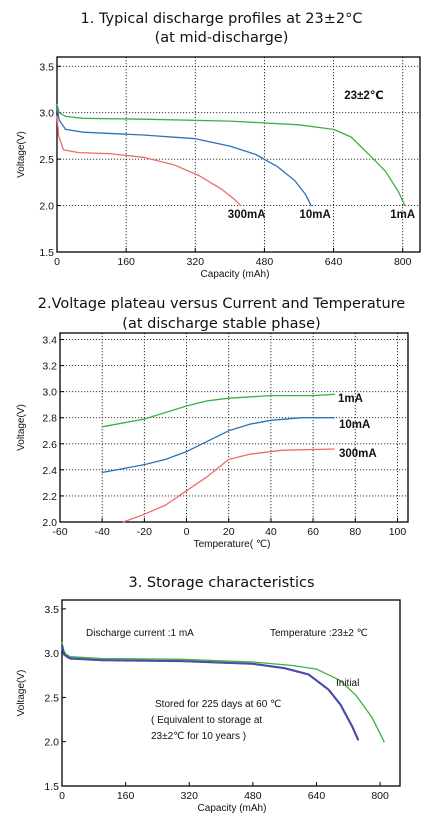 The height and width of the screenshot is (828, 443). What do you see at coordinates (221, 19) in the screenshot?
I see `chart-1-title: 1. Typical discharge profiles at 23±2°C` at bounding box center [221, 19].